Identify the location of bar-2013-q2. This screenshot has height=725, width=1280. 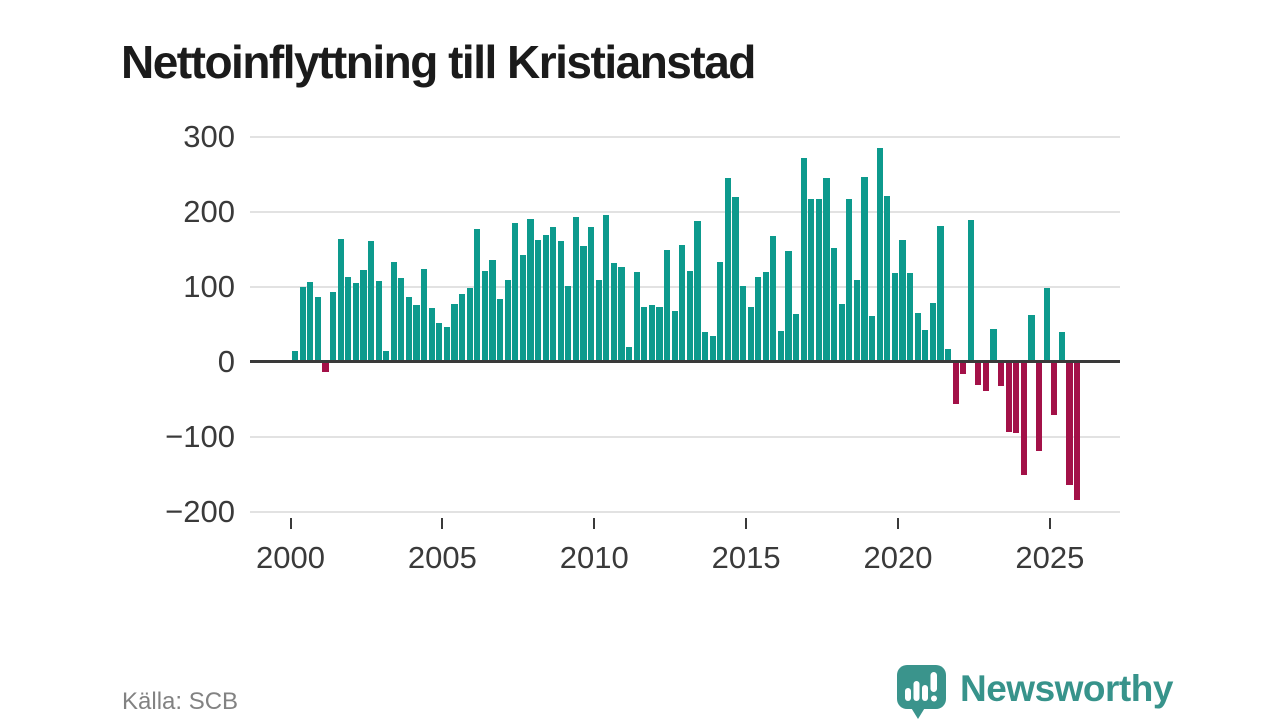
(697, 291).